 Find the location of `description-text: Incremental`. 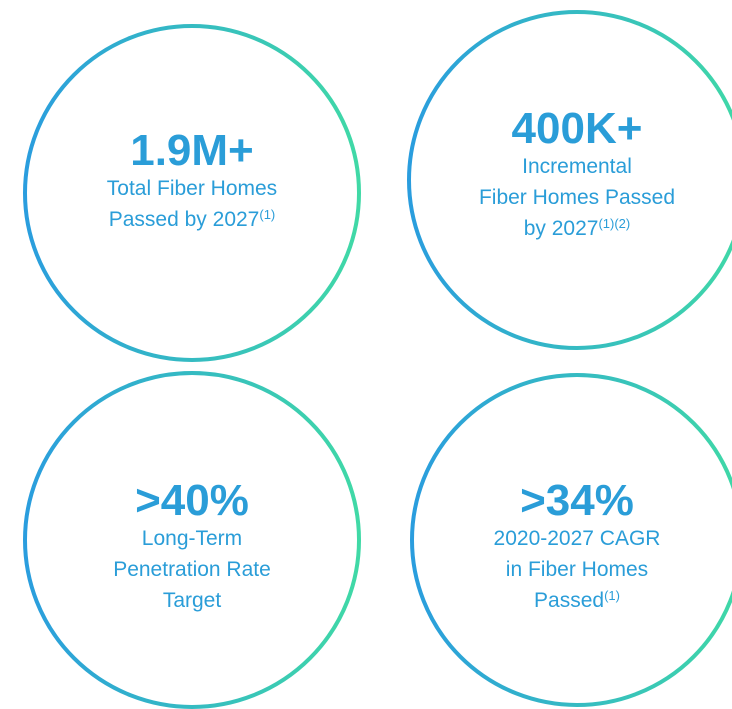

description-text: Incremental is located at coordinates (577, 166).